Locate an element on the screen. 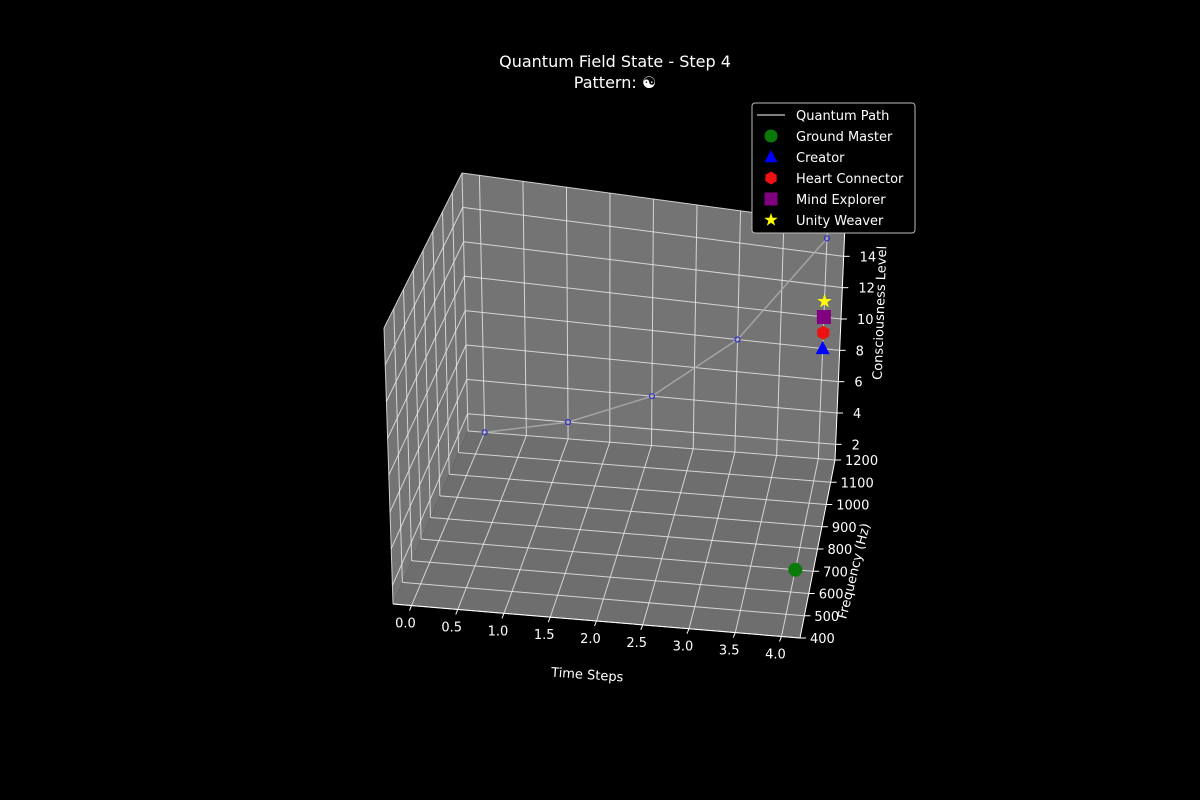 This screenshot has width=1200, height=800. z-tick-label: 6 is located at coordinates (858, 383).